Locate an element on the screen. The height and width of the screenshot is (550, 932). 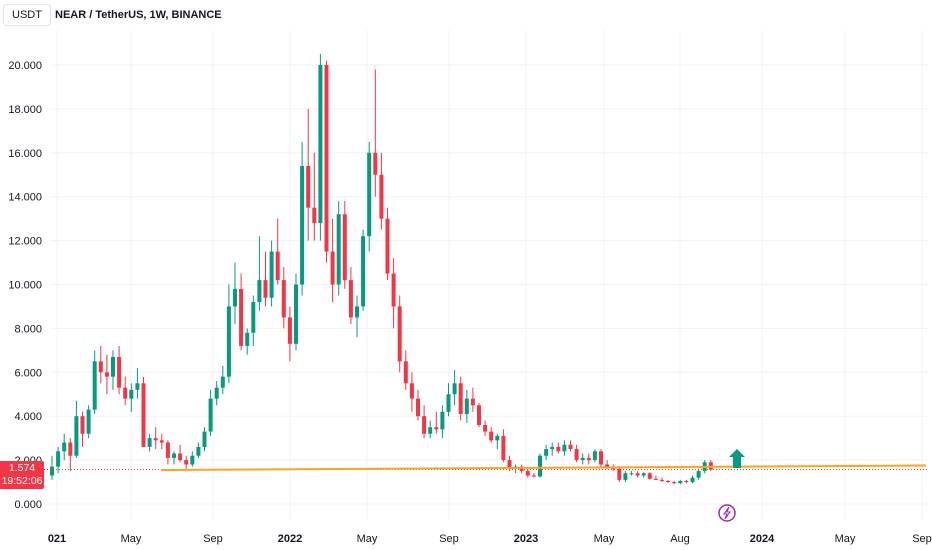
event-circle is located at coordinates (727, 513).